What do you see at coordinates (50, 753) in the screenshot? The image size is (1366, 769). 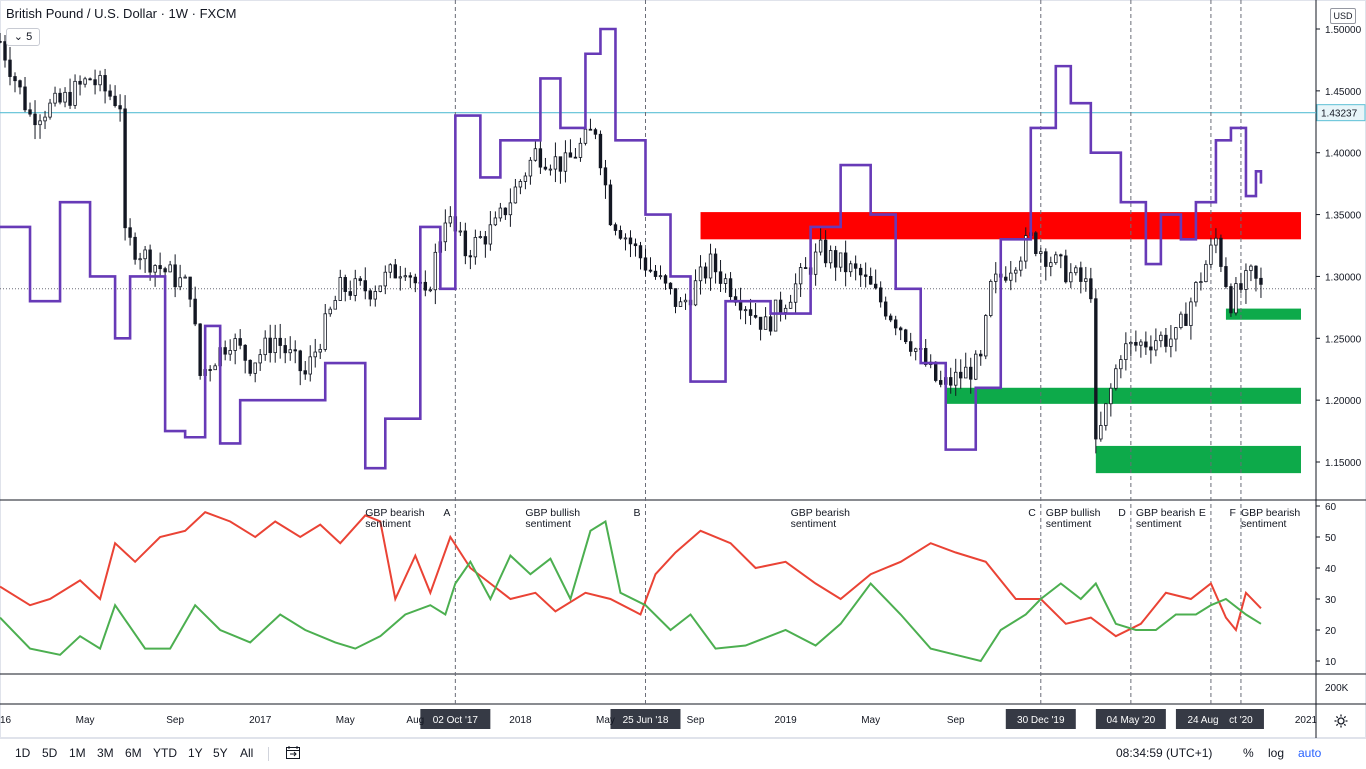 I see `timeframe-5d: 5D` at bounding box center [50, 753].